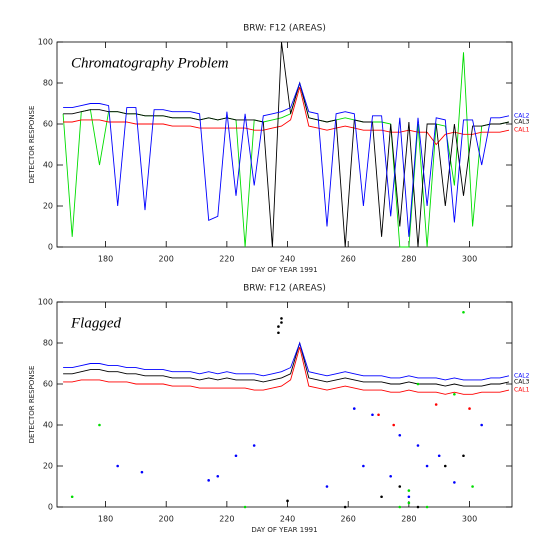 Image resolution: width=557 pixels, height=557 pixels. What do you see at coordinates (150, 63) in the screenshot?
I see `annotation: Chromatography Problem` at bounding box center [150, 63].